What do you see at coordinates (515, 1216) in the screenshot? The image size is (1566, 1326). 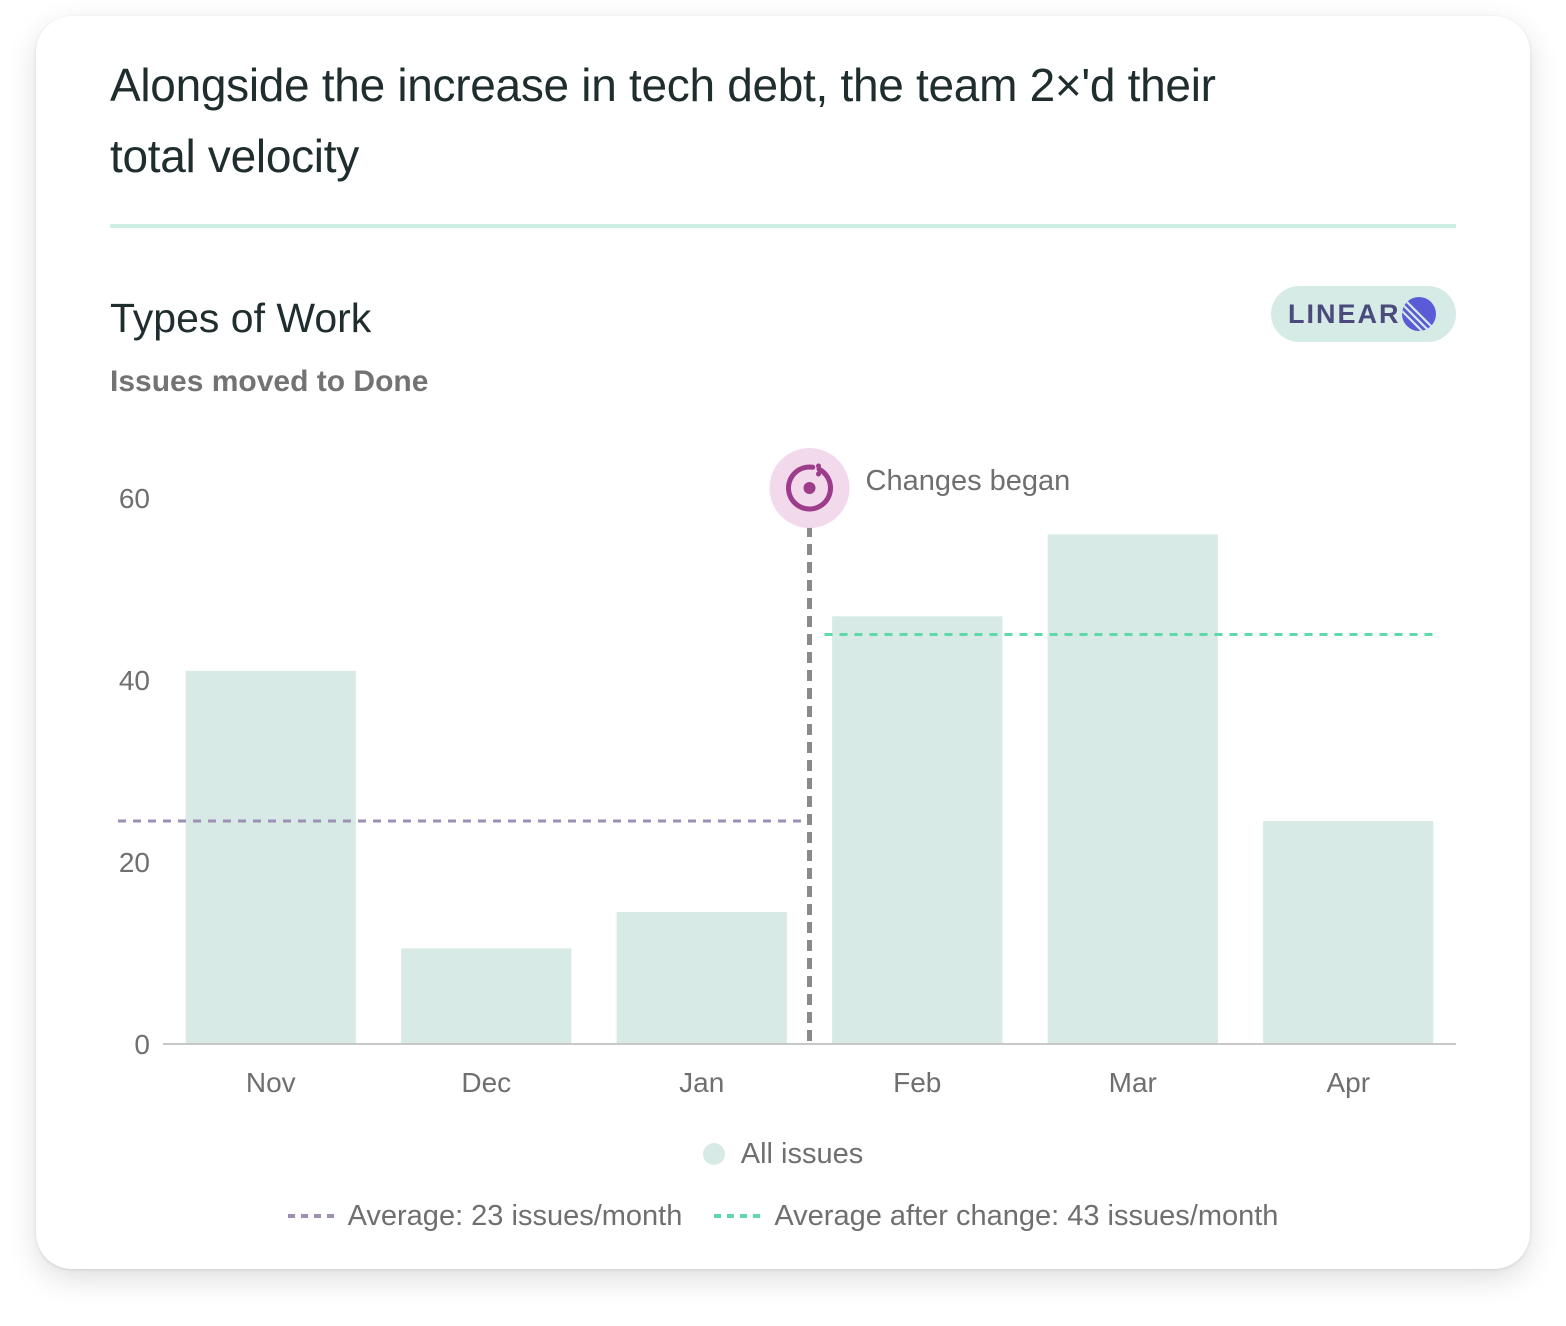 I see `legend-average-before-label: Average: 23 issues/month` at bounding box center [515, 1216].